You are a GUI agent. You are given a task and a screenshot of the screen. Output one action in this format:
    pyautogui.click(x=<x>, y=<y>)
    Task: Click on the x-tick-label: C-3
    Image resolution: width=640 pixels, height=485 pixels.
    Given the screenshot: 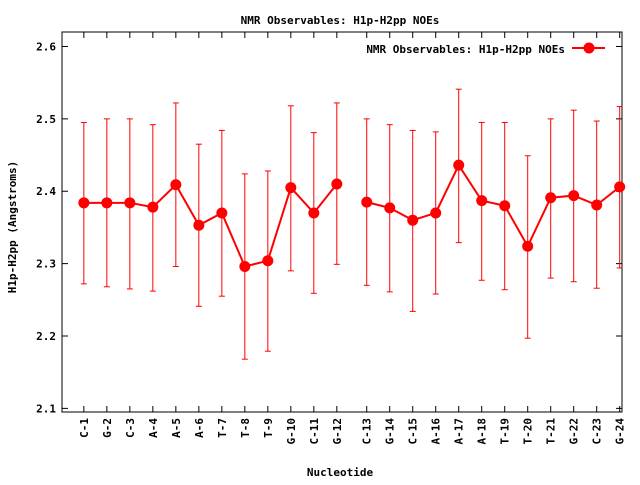 What is the action you would take?
    pyautogui.click(x=130, y=428)
    